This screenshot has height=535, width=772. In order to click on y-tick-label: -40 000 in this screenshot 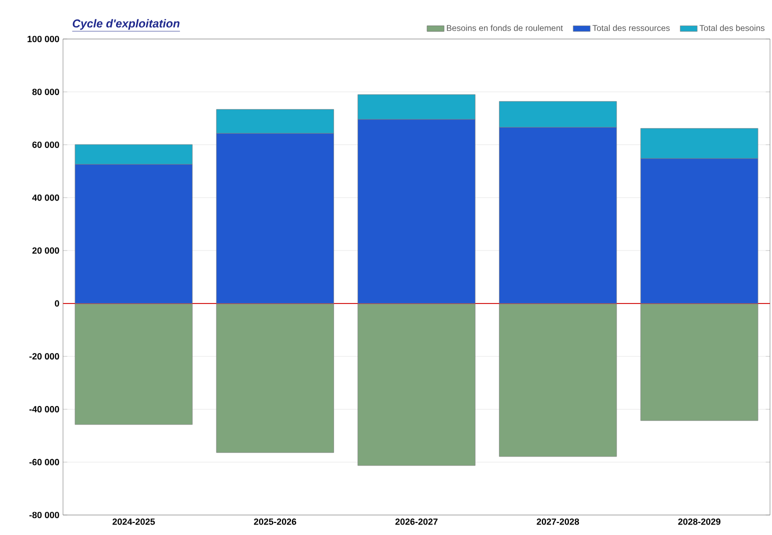, I will do `click(44, 409)`.